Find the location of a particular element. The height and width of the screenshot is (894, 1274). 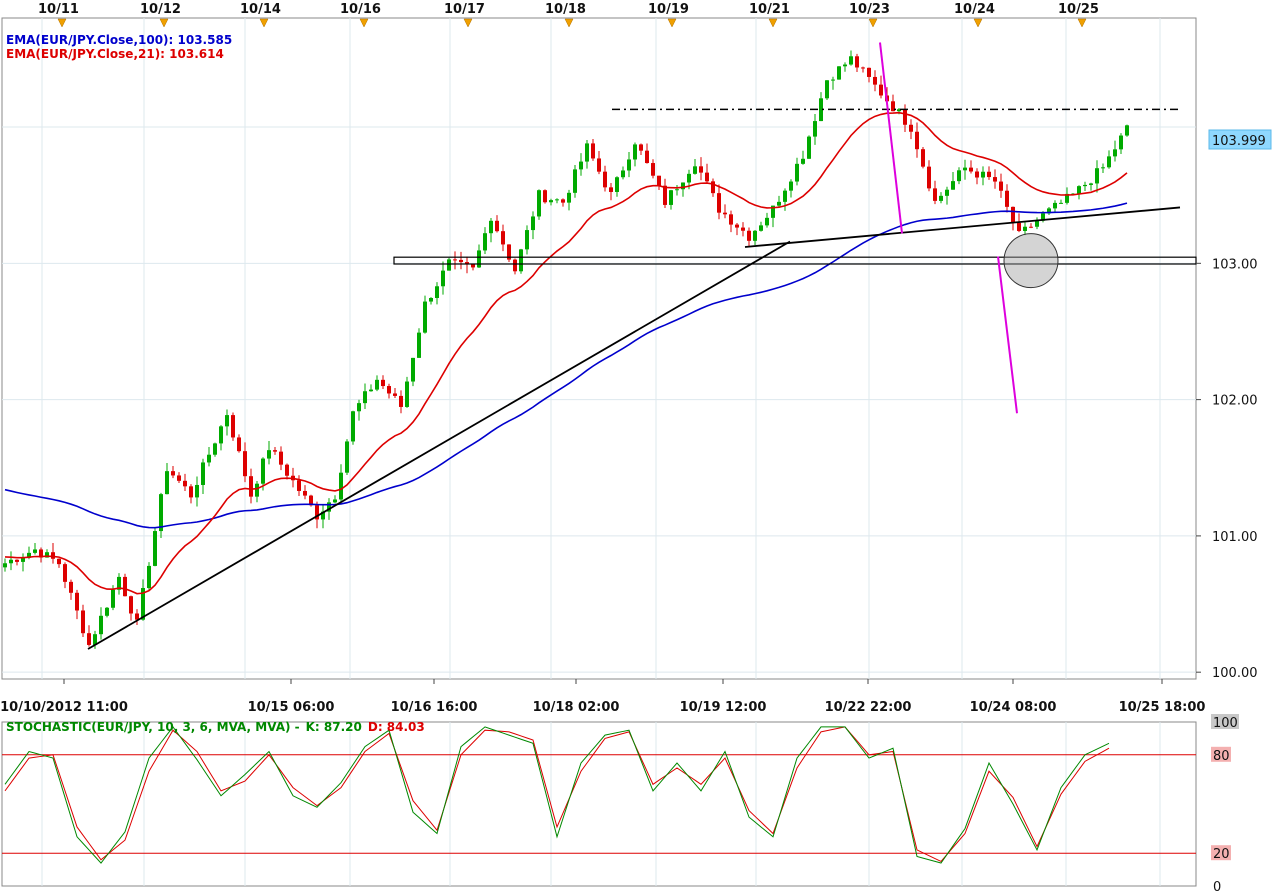

x-tick-label: 10/22 22:00 is located at coordinates (868, 707).